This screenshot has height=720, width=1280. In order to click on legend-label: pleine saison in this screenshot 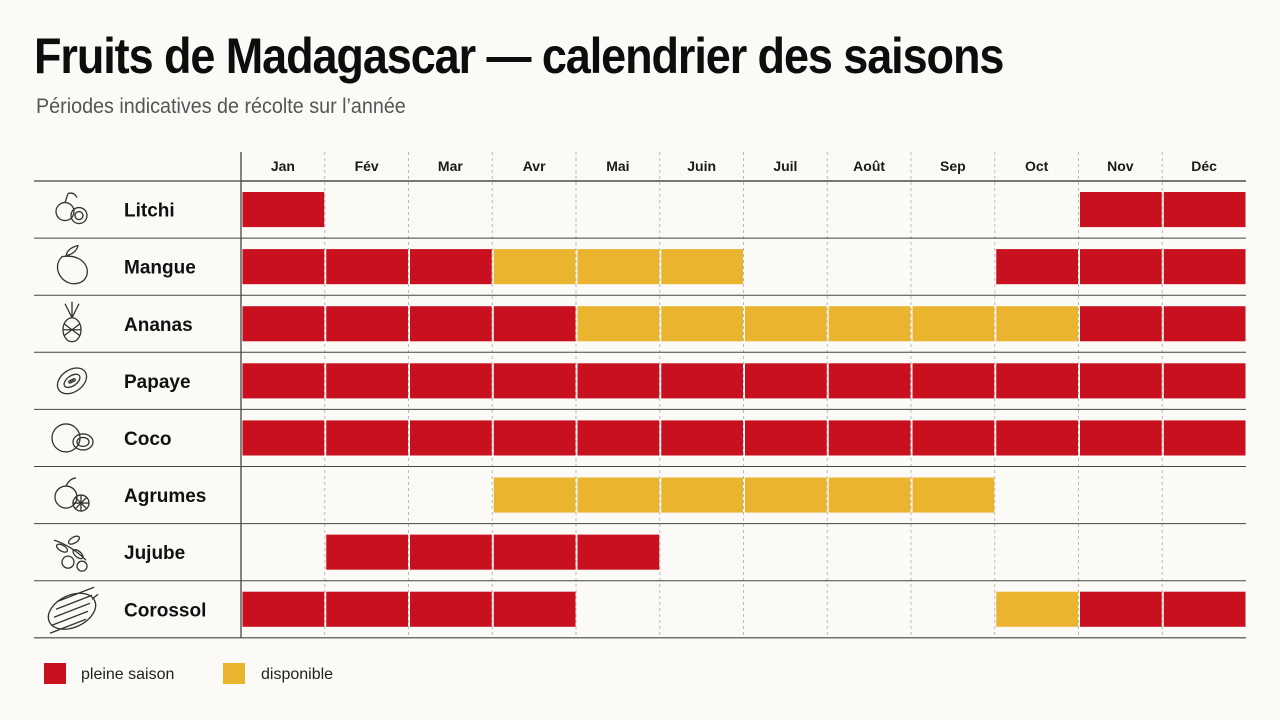, I will do `click(127, 674)`.